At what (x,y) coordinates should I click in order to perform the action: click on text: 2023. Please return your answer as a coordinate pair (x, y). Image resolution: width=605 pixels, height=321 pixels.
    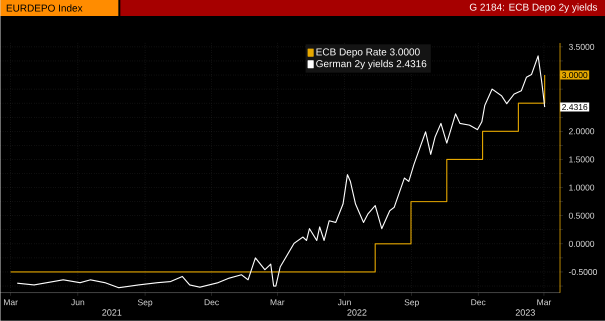
    Looking at the image, I should click on (525, 312).